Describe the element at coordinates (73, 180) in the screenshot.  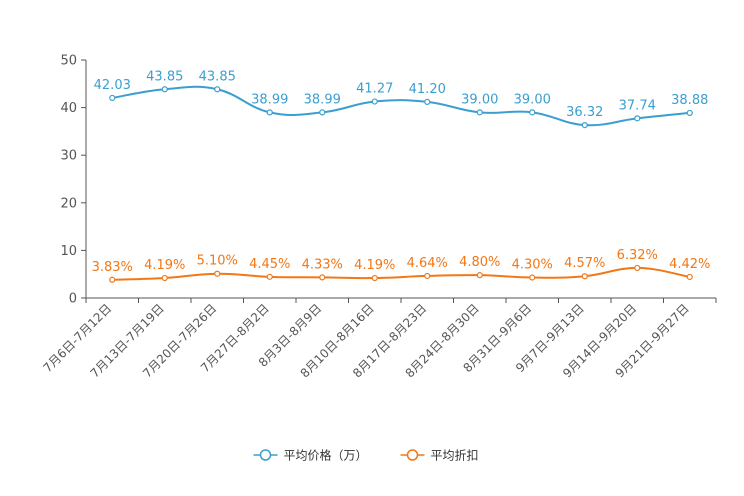
I see `y-axis: 0 10 20 30 40 50` at that location.